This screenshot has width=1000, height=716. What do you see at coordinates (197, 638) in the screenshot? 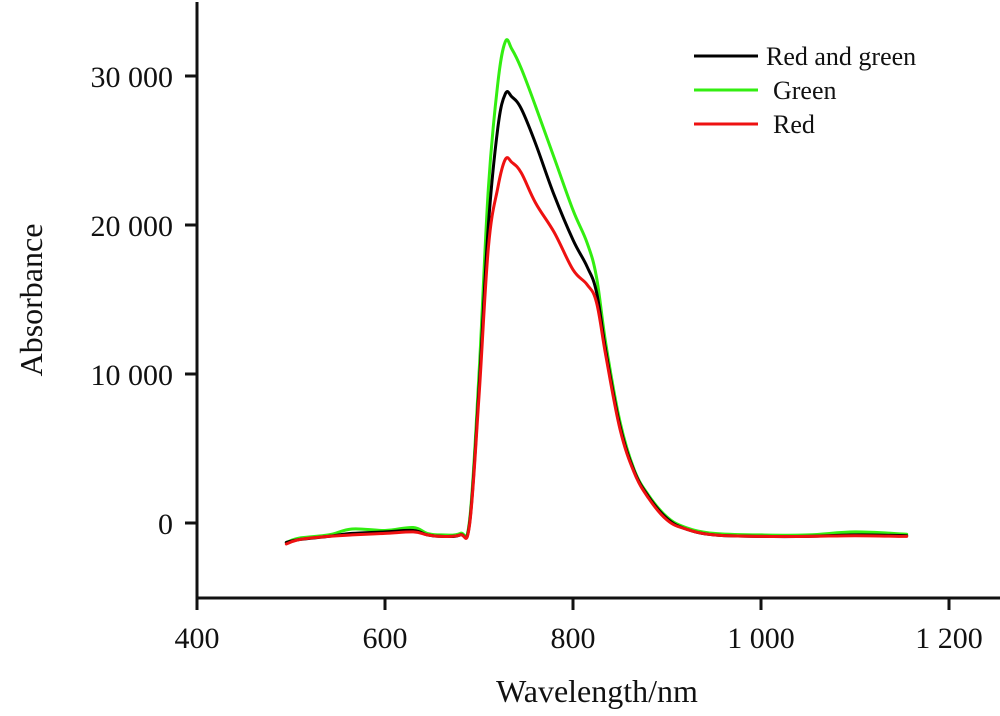
I see `x-tick-label: 400` at bounding box center [197, 638].